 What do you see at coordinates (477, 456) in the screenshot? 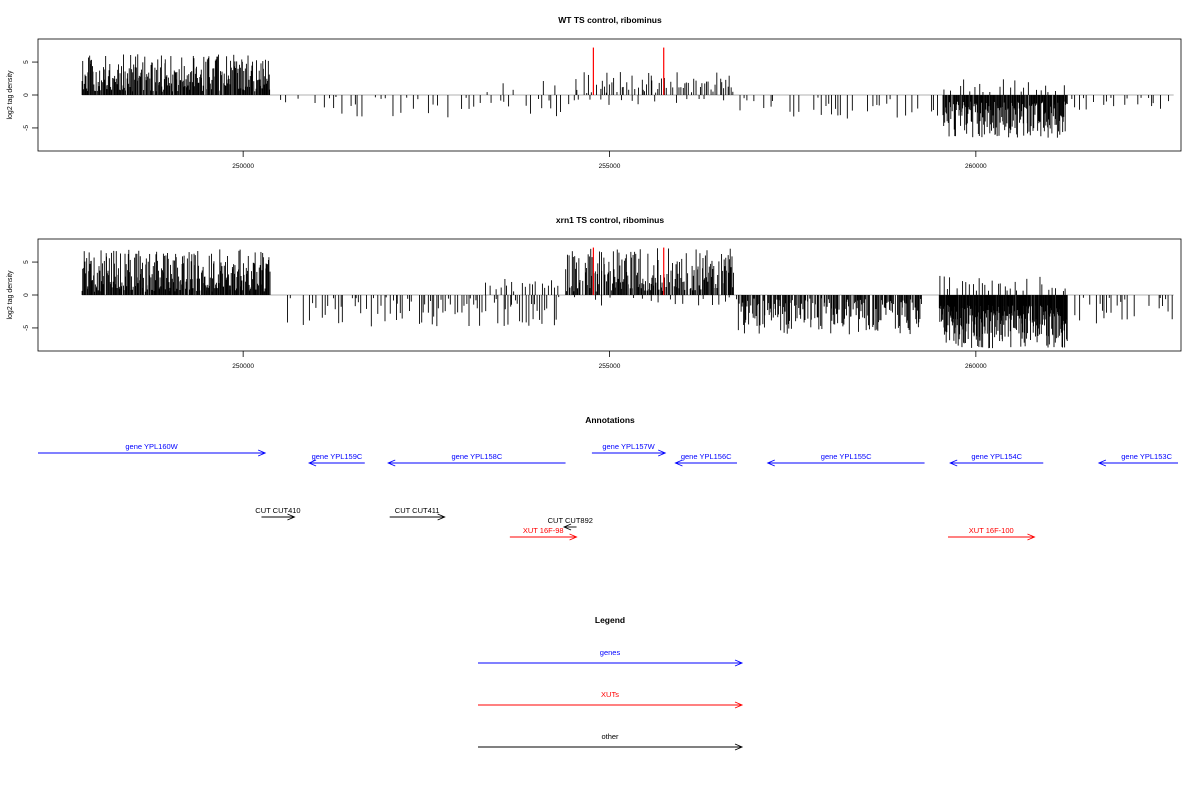
I see `annotation-label: gene YPL158C` at bounding box center [477, 456].